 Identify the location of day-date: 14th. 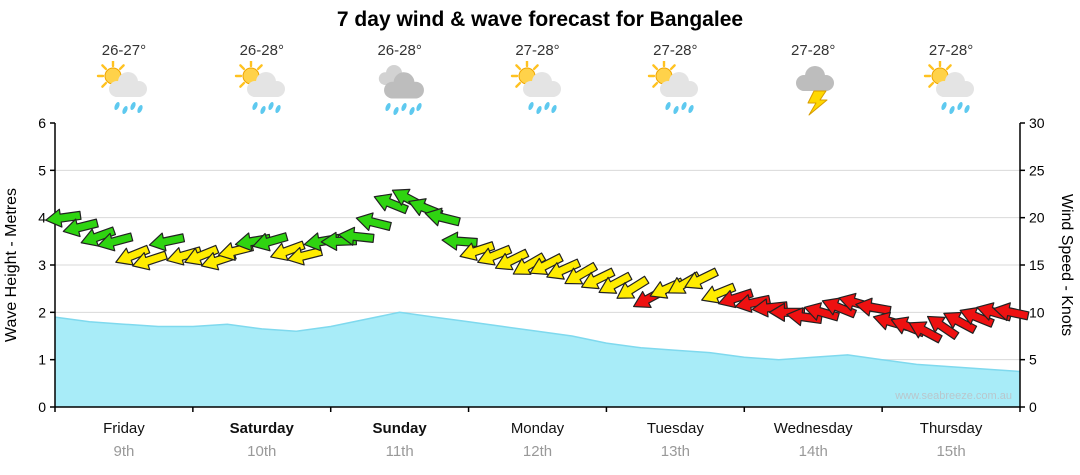
(813, 451).